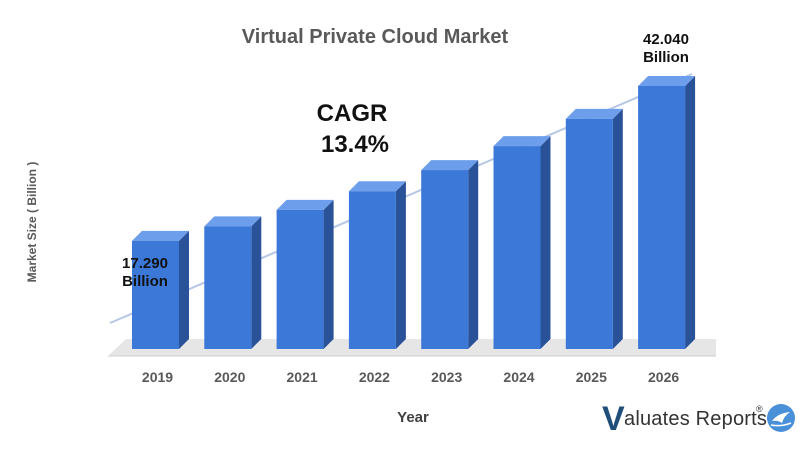 This screenshot has width=800, height=450. I want to click on bar-2019, so click(160, 289).